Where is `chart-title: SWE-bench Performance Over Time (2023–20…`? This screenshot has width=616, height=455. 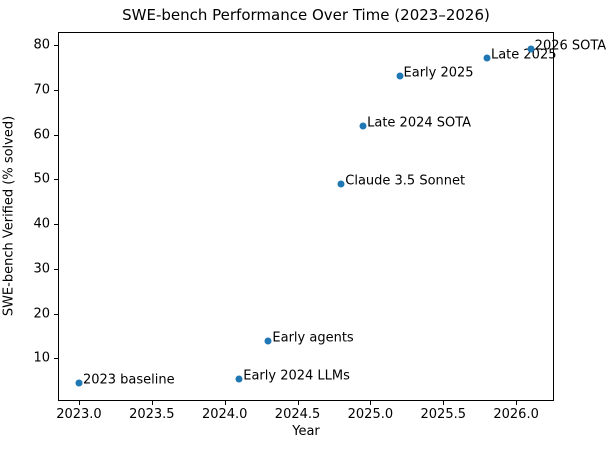
chart-title: SWE-bench Performance Over Time (2023–20… is located at coordinates (306, 15).